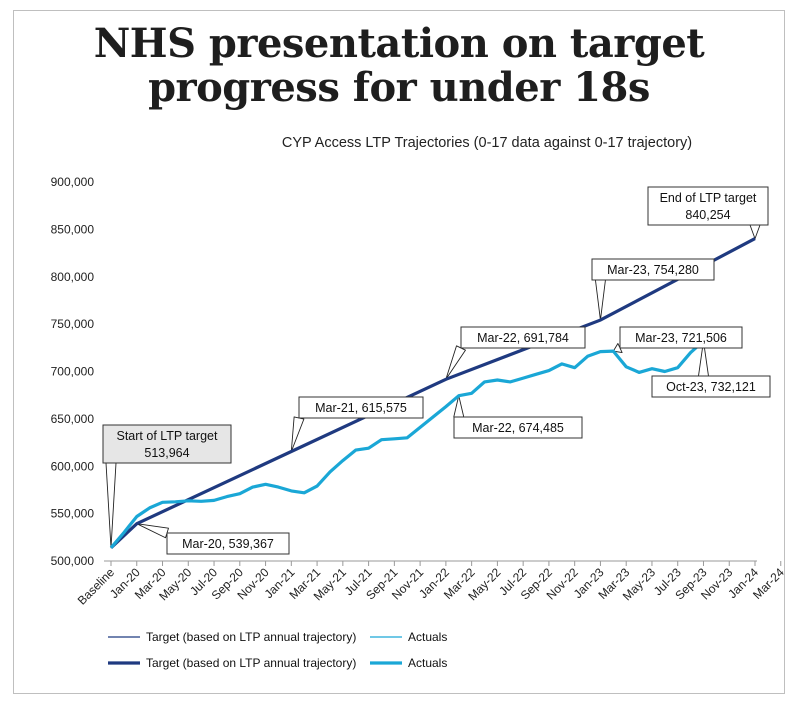 The width and height of the screenshot is (800, 705). I want to click on callout-label: Mar-20,, so click(203, 544).